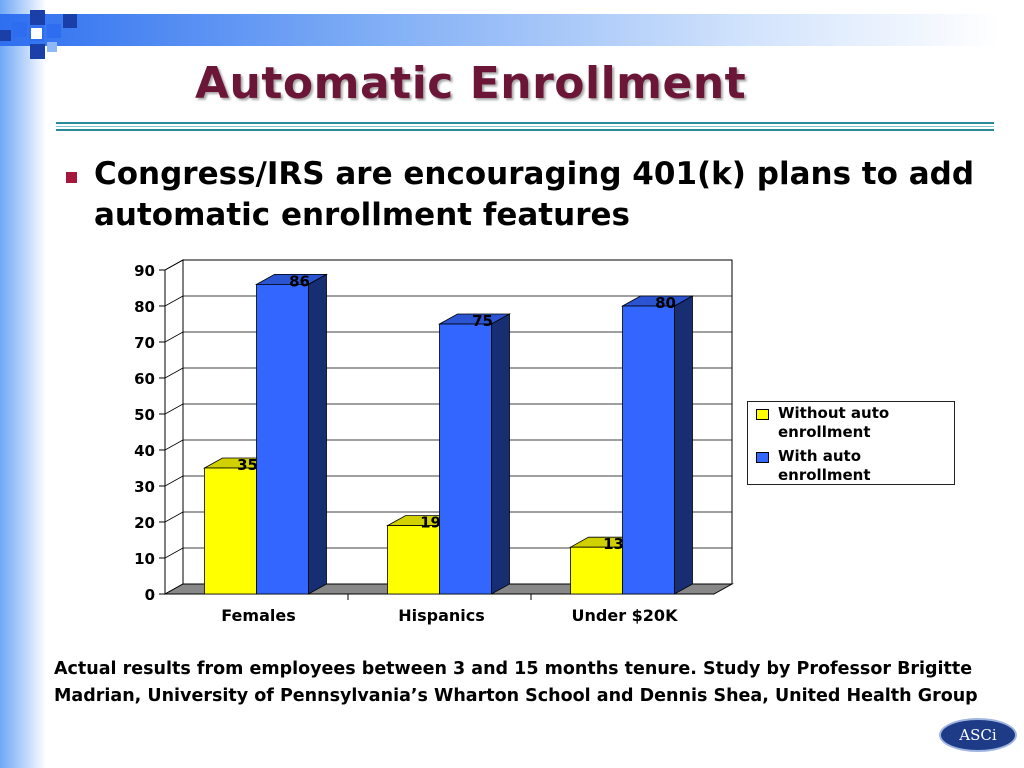 This screenshot has height=768, width=1024. Describe the element at coordinates (762, 457) in the screenshot. I see `legend-swatch-with` at that location.